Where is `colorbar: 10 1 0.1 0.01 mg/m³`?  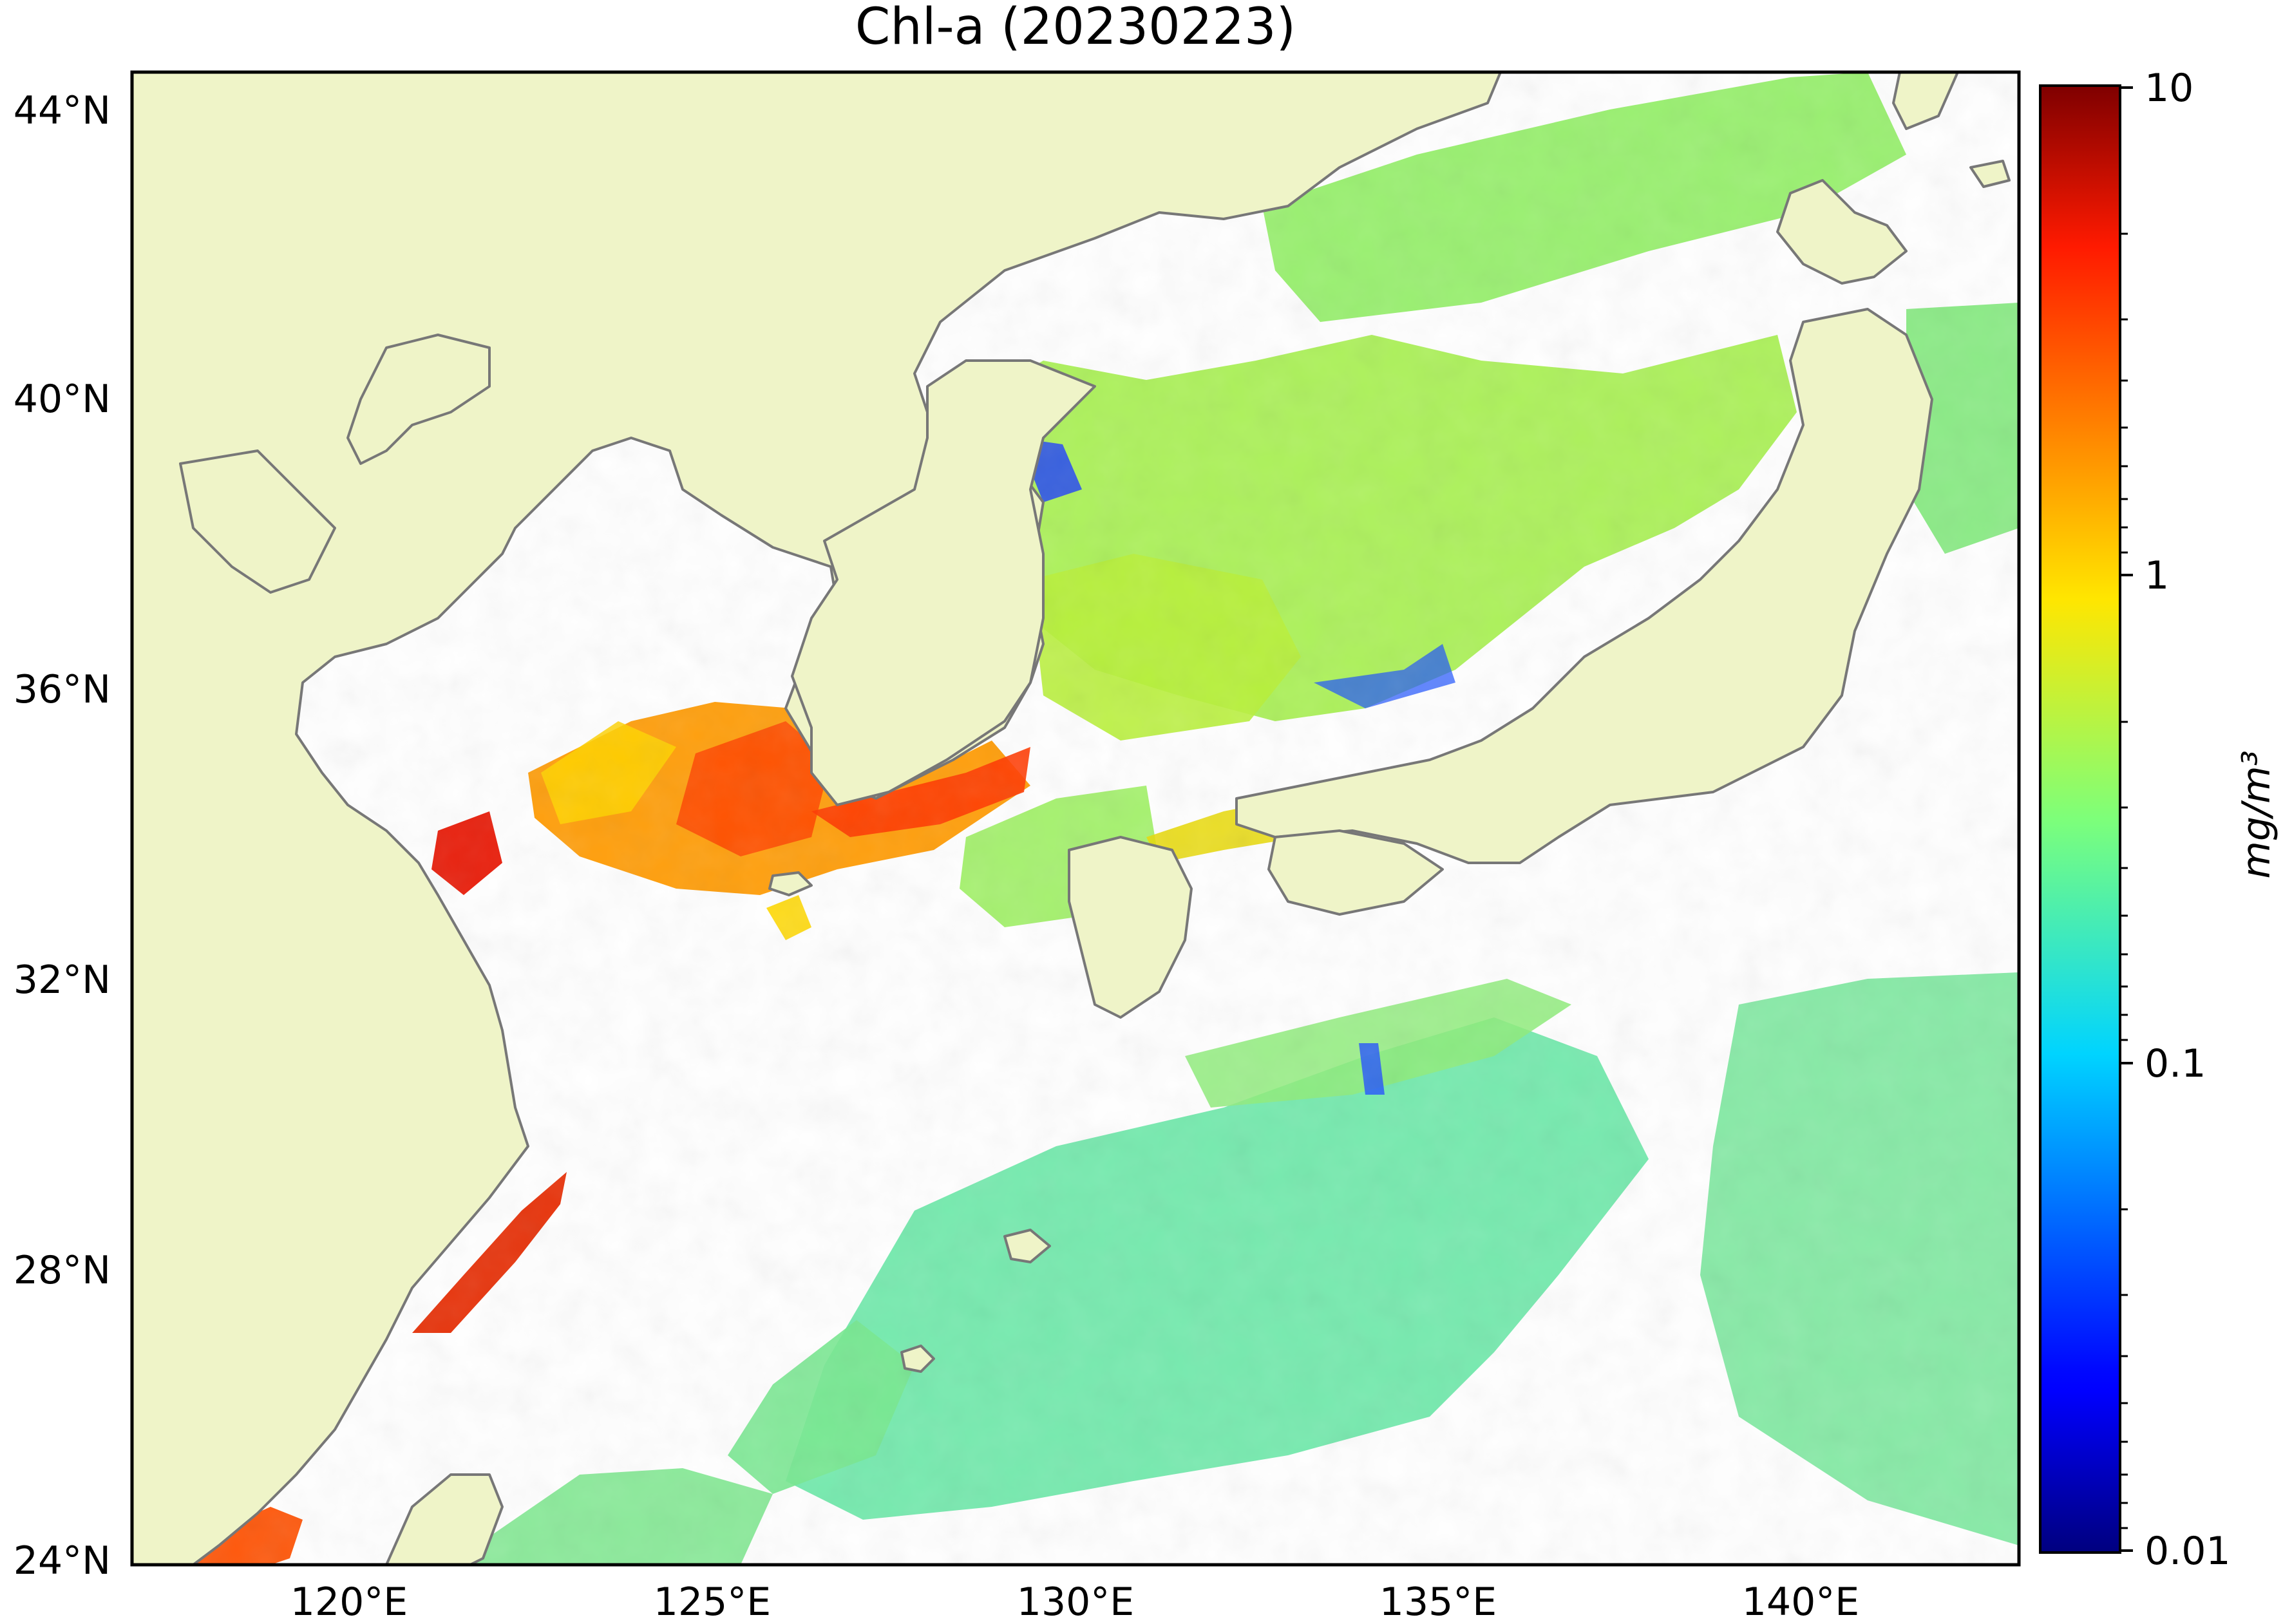 colorbar: 10 1 0.1 0.01 mg/m³ is located at coordinates (2159, 820).